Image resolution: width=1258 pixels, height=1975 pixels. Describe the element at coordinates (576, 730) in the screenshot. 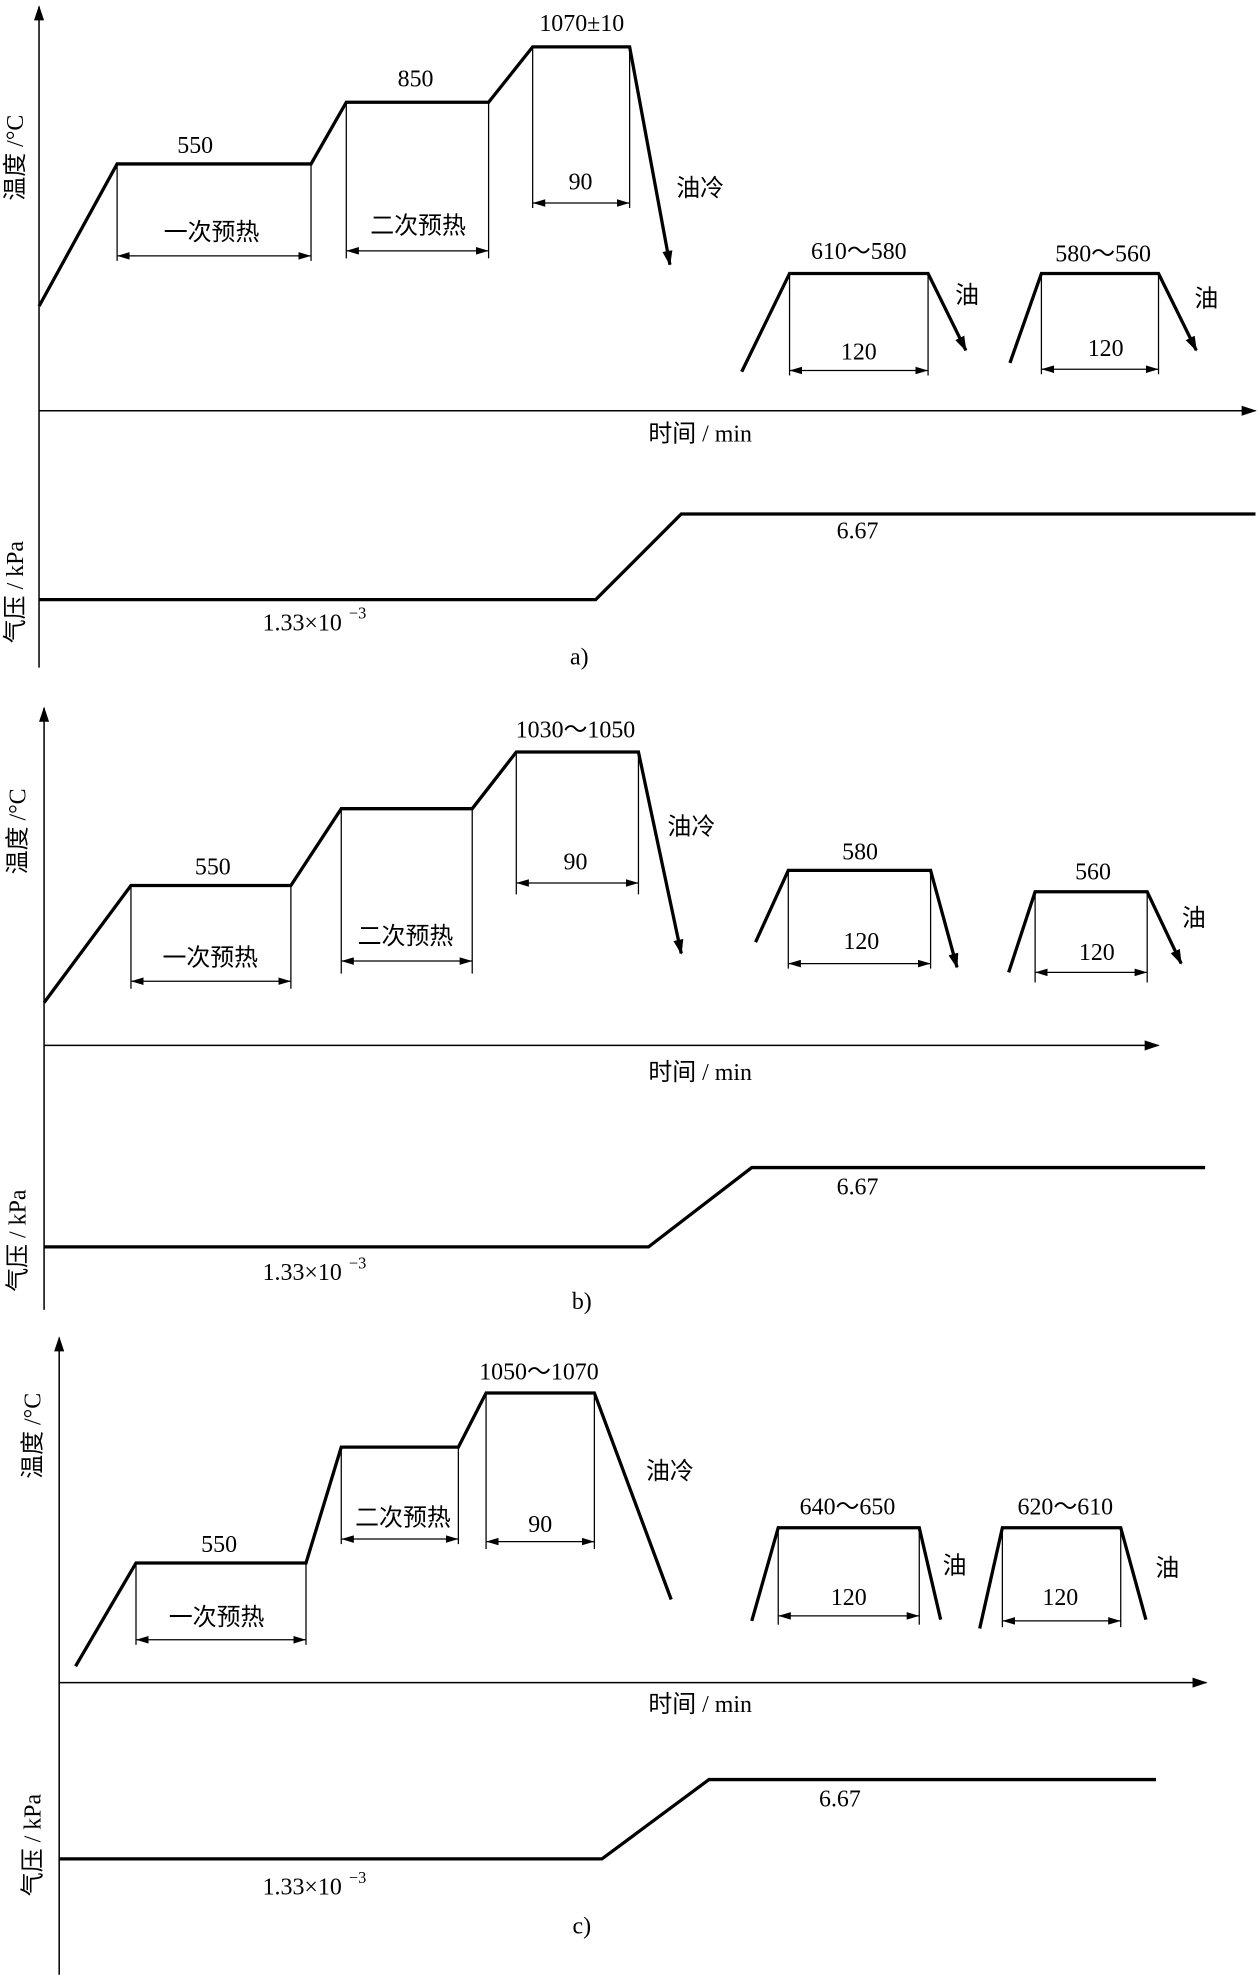

I see `stage-temp: 1030～1050` at that location.